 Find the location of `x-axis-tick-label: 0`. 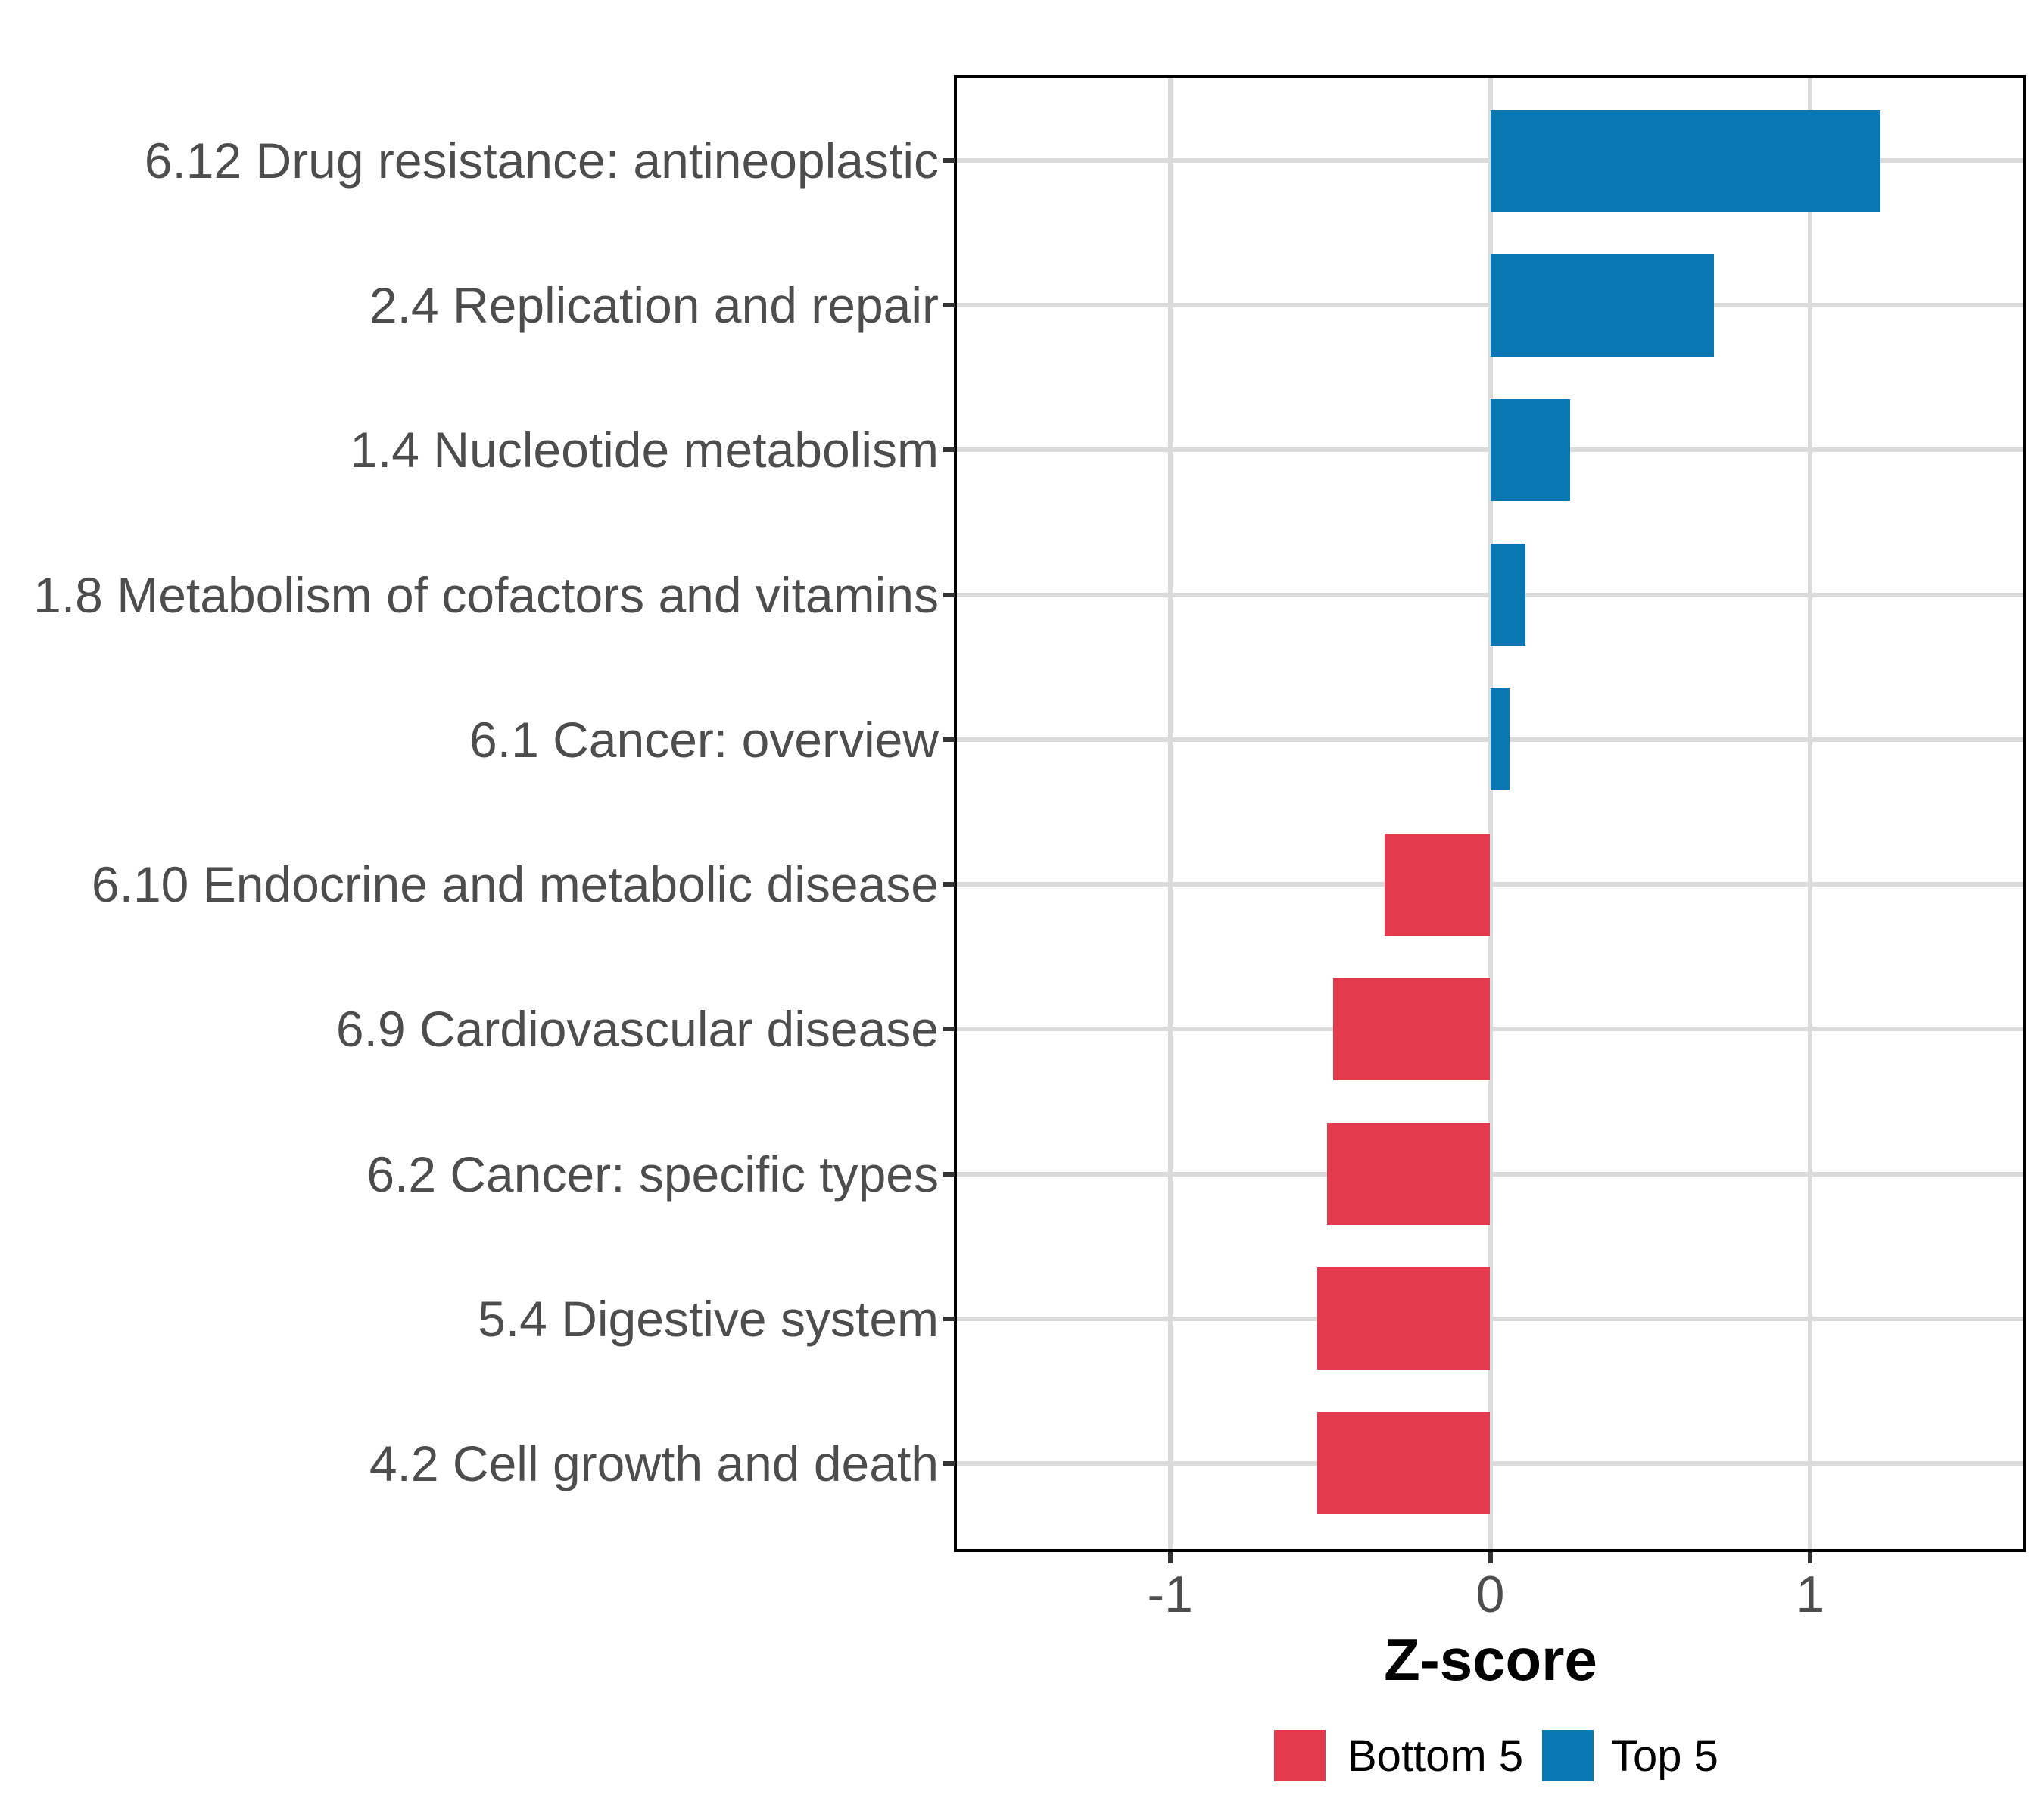

x-axis-tick-label: 0 is located at coordinates (1490, 1594).